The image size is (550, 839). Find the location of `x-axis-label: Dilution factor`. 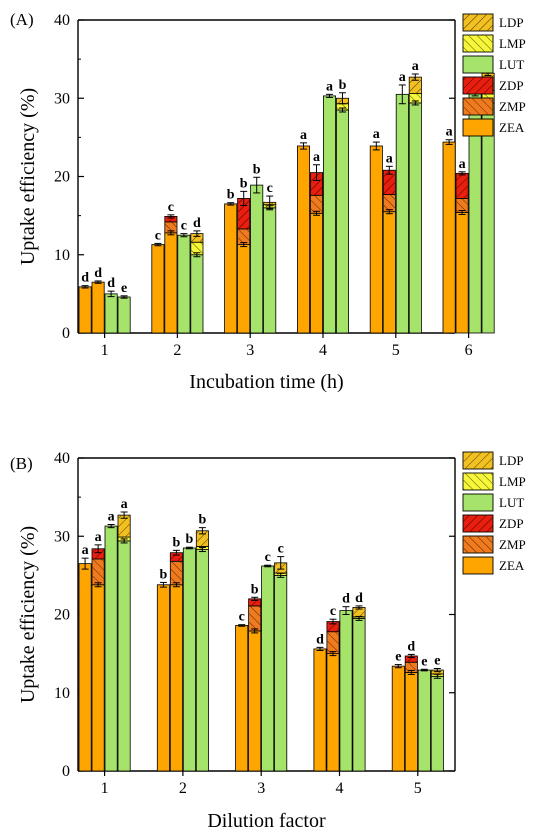

x-axis-label: Dilution factor is located at coordinates (266, 821).